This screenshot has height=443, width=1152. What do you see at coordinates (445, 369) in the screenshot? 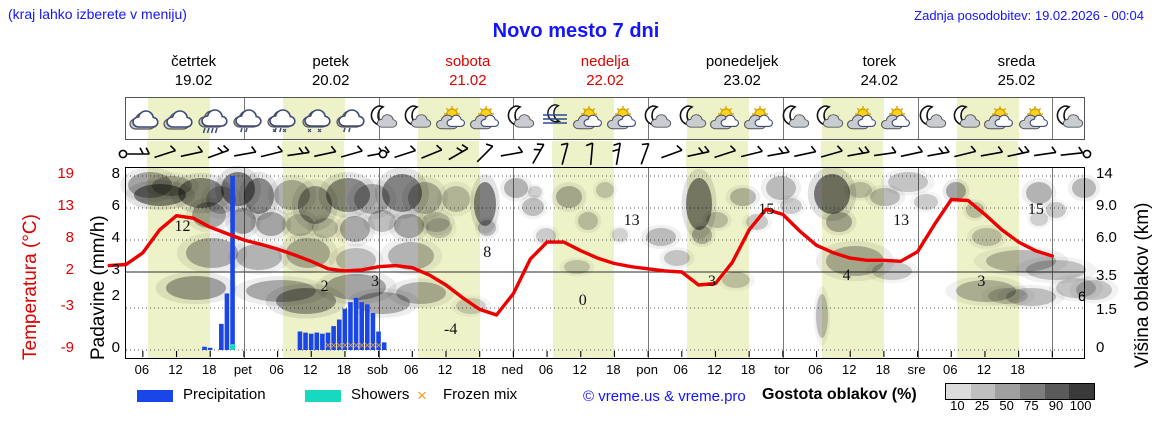
I see `x-tick-12-9: 12` at bounding box center [445, 369].